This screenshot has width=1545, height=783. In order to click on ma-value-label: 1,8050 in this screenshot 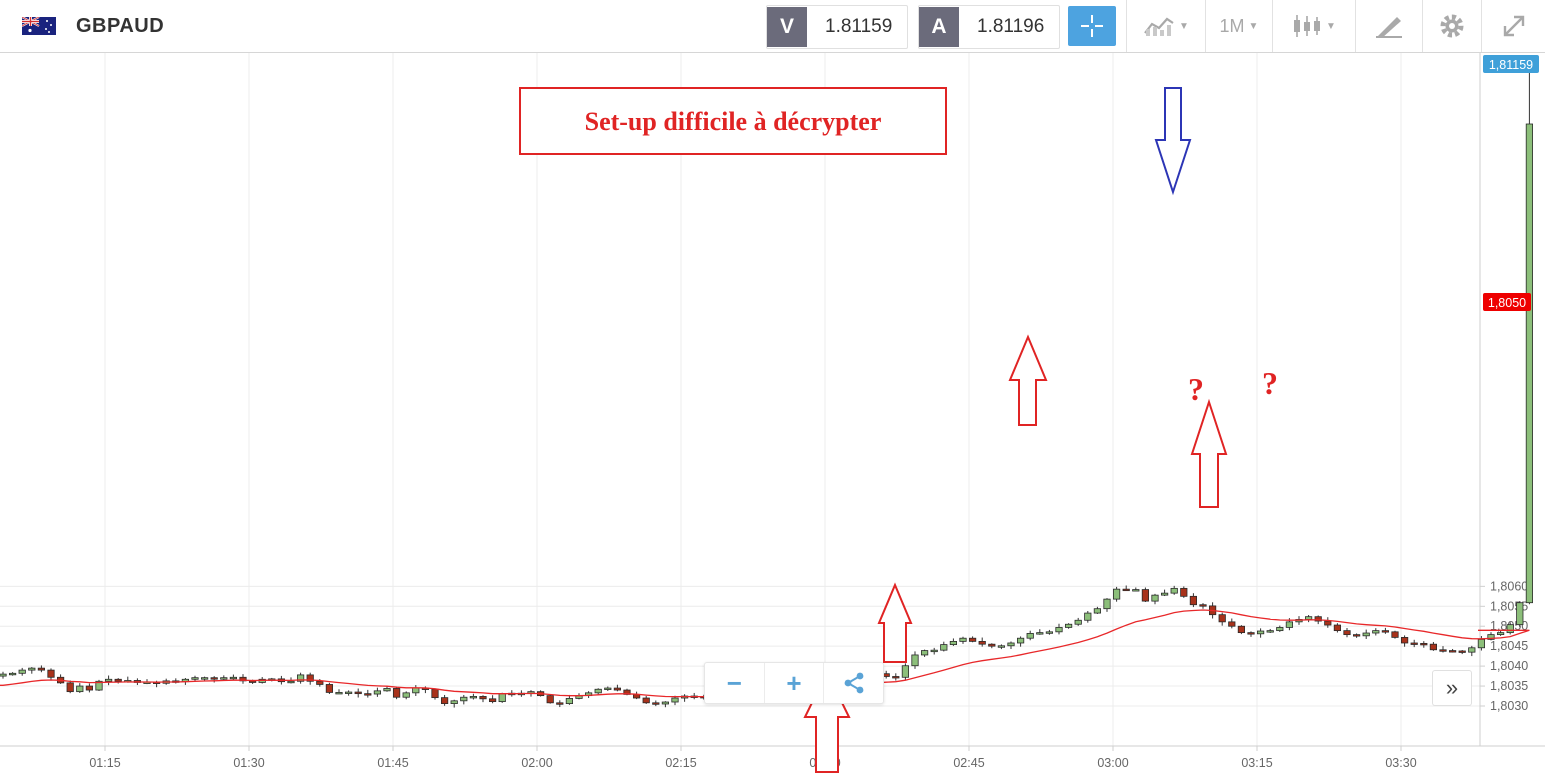, I will do `click(1507, 303)`.